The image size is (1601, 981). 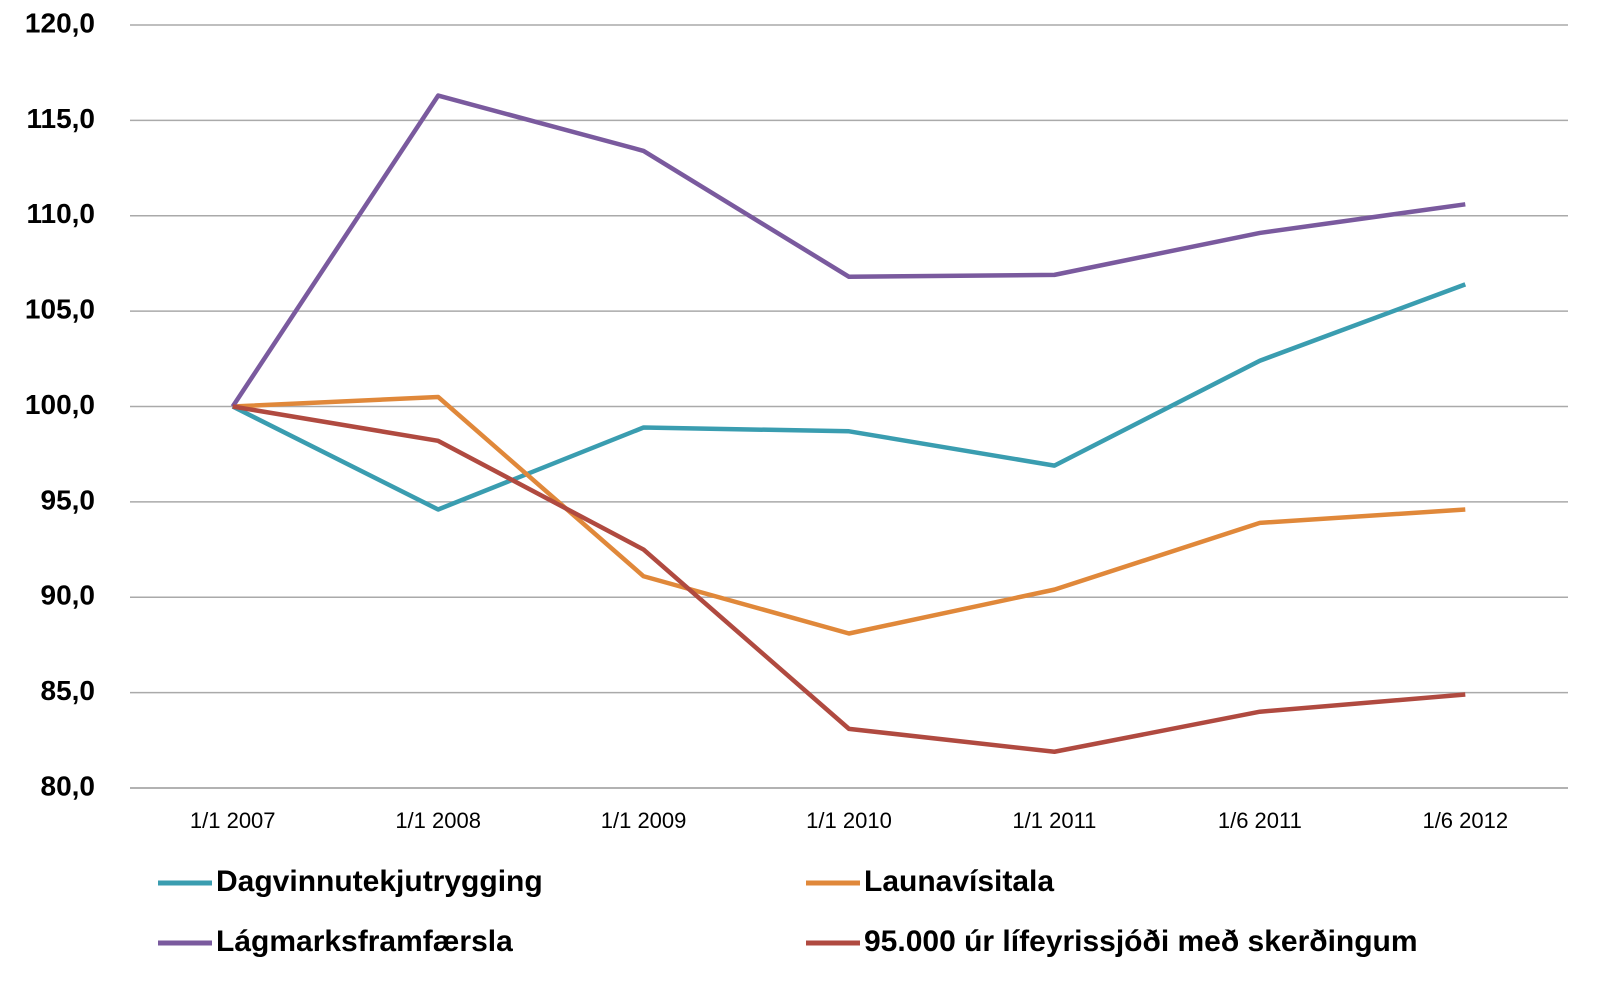 I want to click on x-tick-label: 1/6 2011, so click(x=1260, y=820).